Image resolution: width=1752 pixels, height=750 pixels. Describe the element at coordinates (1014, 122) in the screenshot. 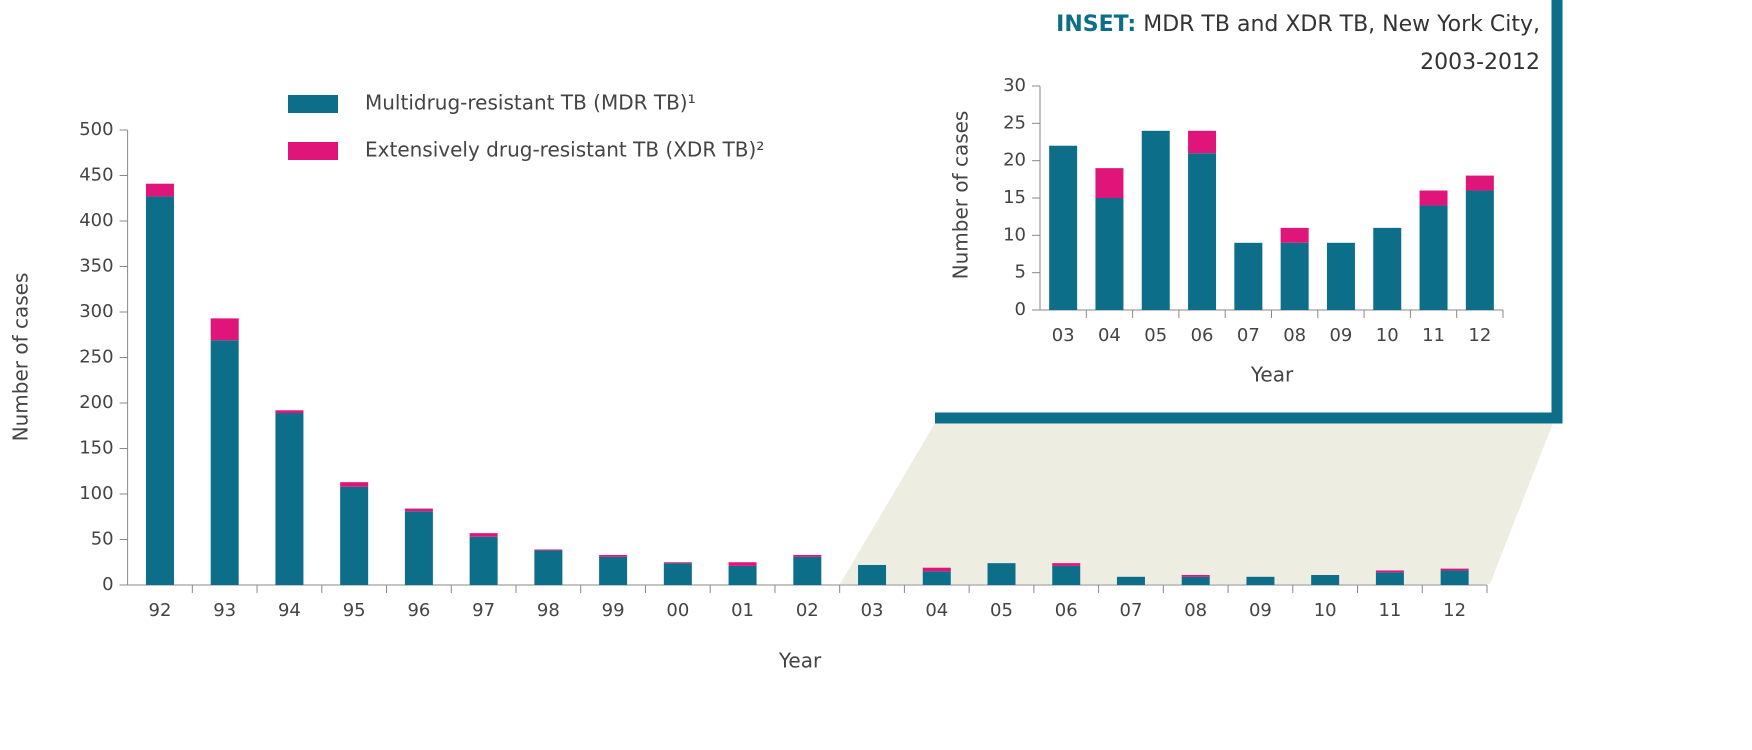

I see `y-tick-label: 25` at that location.